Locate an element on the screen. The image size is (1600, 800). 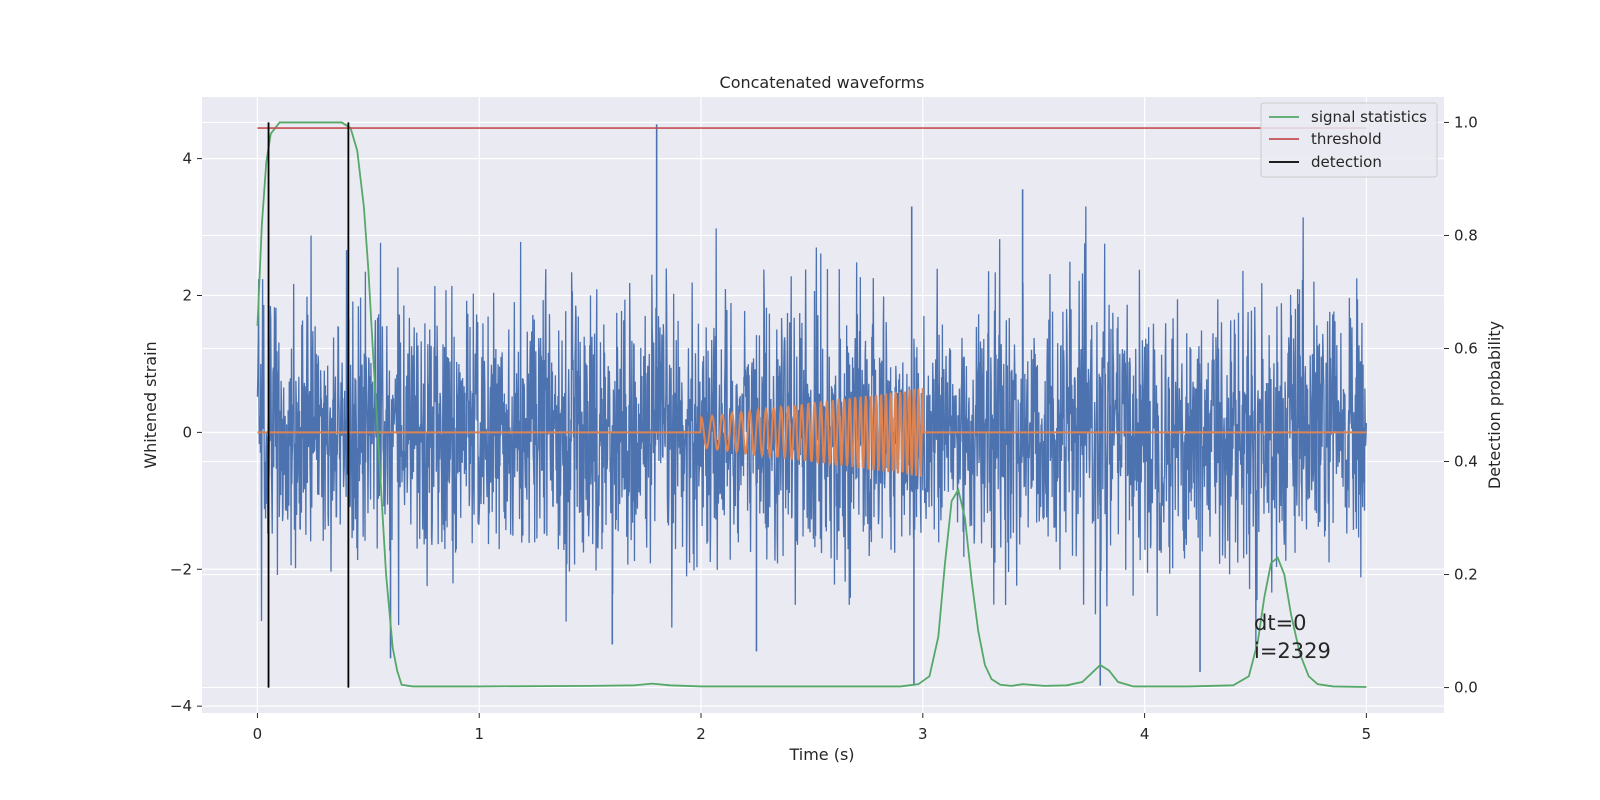
chart-title: Concatenated waveforms is located at coordinates (822, 82).